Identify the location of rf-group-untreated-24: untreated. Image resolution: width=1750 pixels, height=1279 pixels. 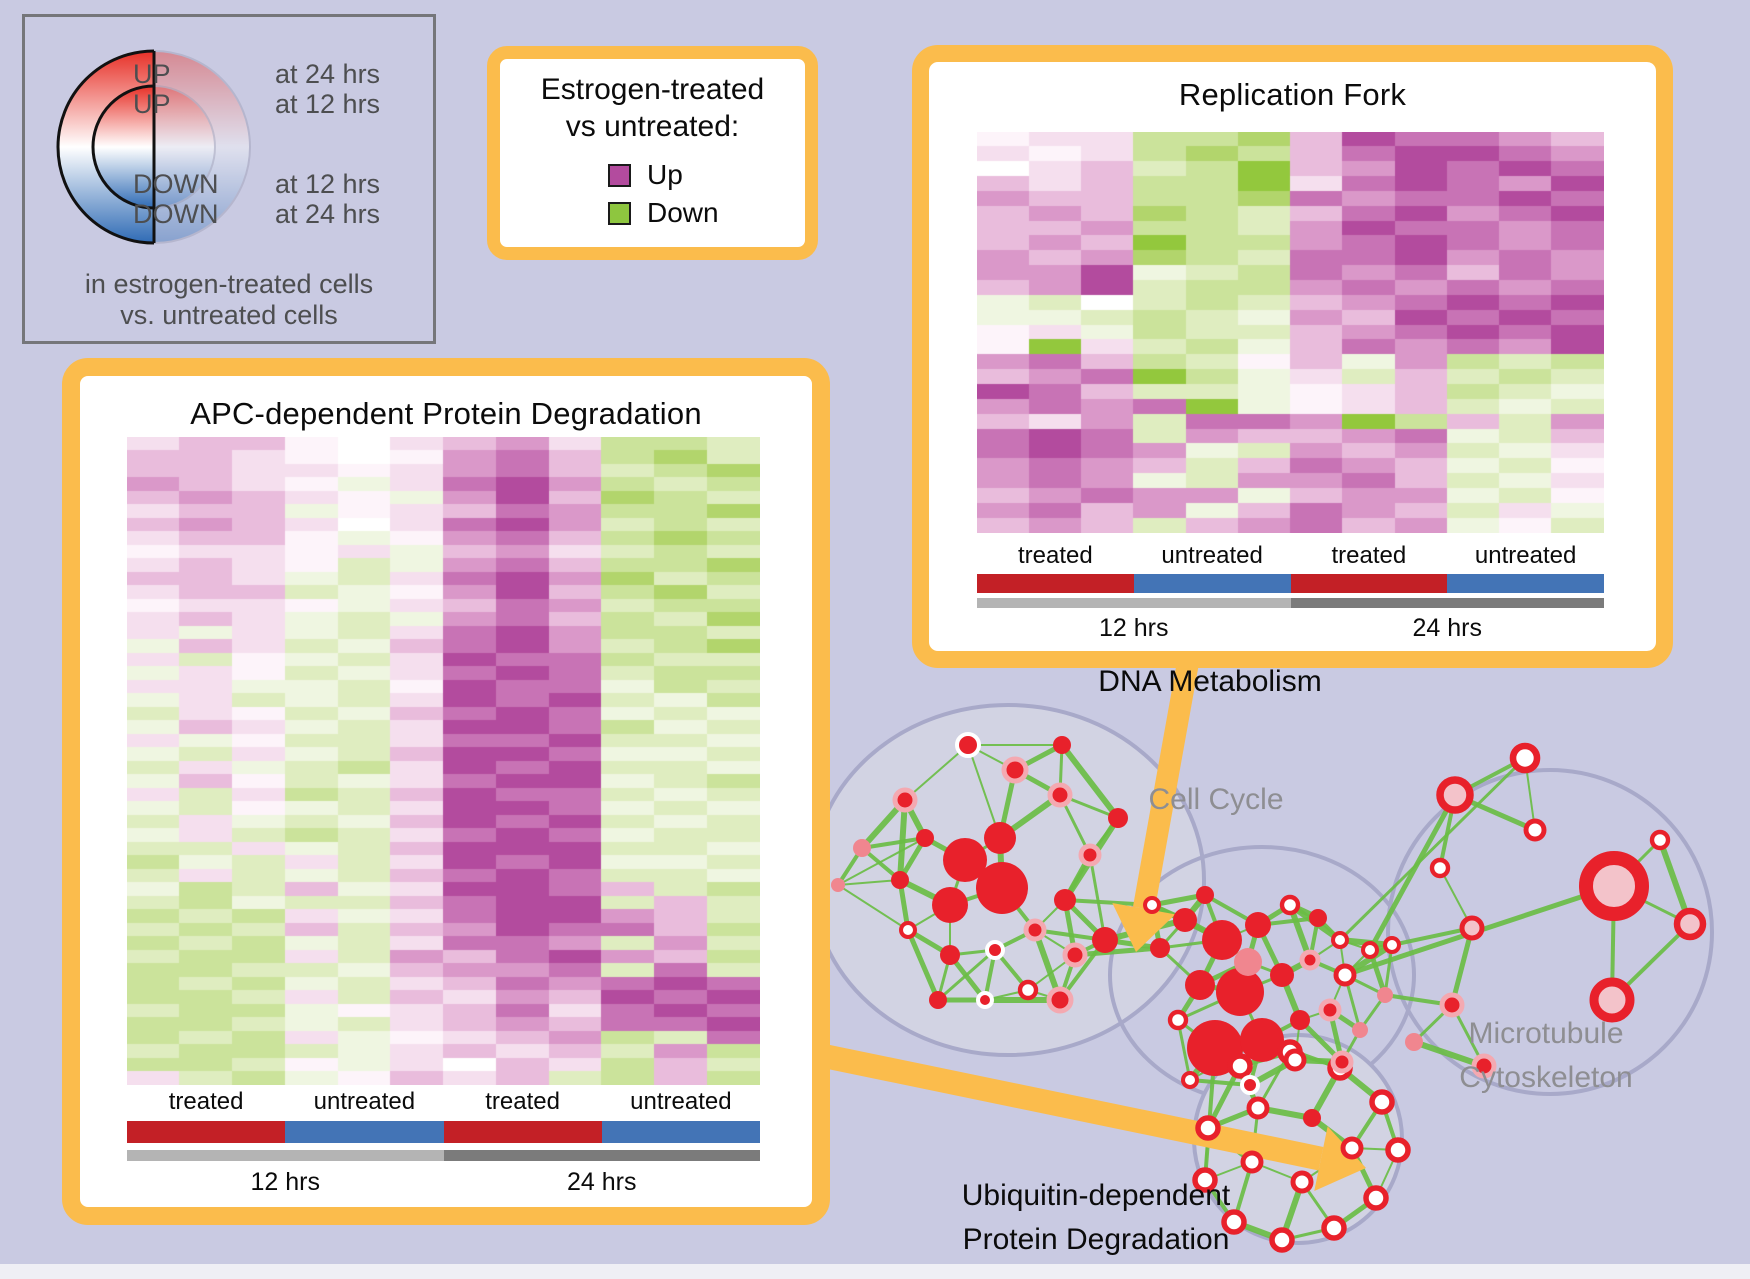
(1525, 555).